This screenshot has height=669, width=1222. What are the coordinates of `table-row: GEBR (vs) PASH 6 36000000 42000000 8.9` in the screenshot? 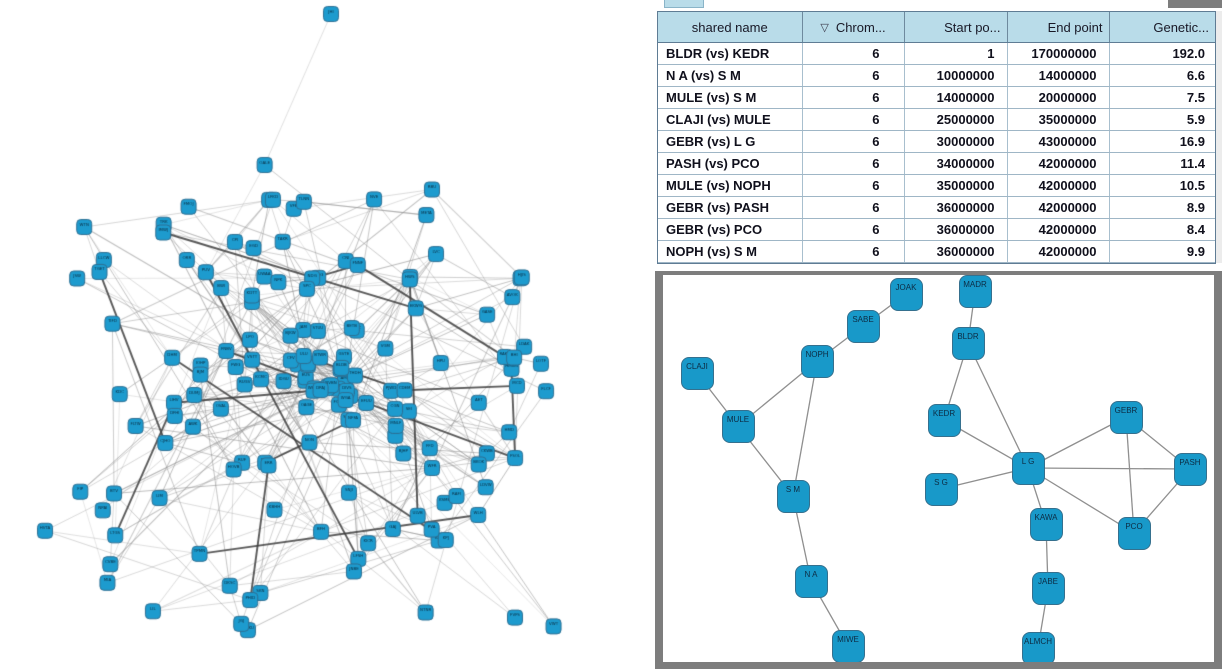 It's located at (936, 207).